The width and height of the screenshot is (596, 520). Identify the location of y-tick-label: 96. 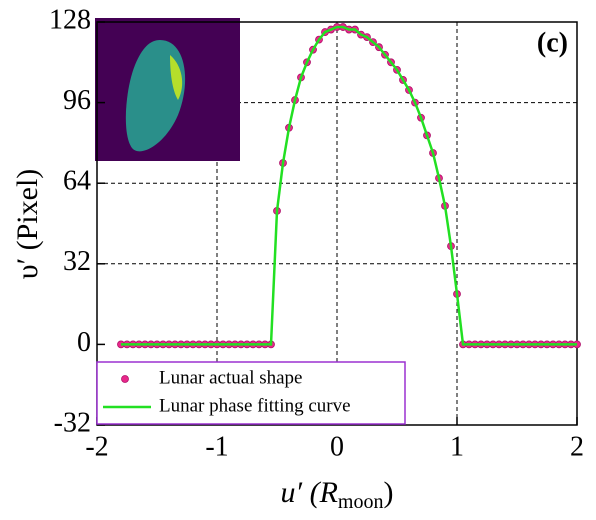
(77, 100).